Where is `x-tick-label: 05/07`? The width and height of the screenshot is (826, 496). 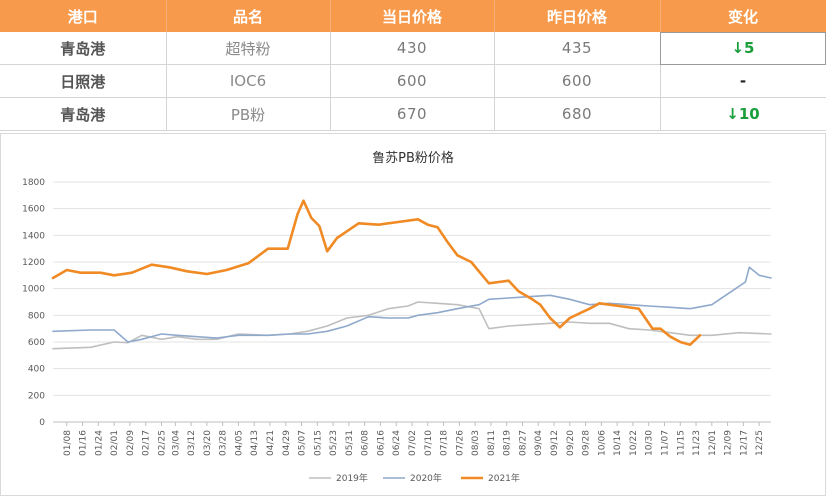
x-tick-label: 05/07 is located at coordinates (303, 443).